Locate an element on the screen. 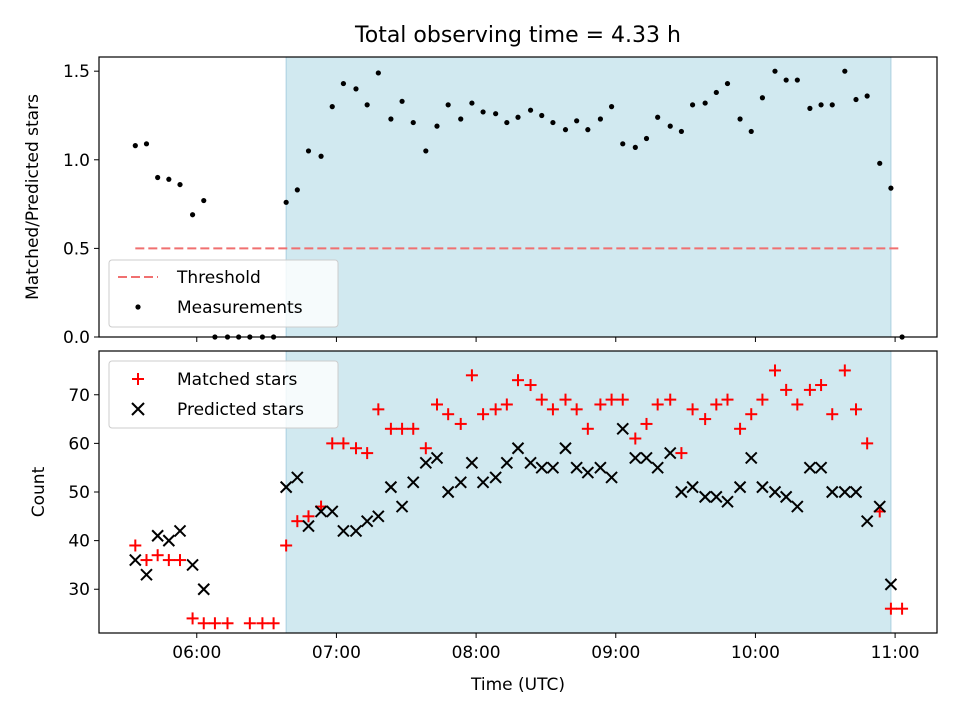  bottom-ylabel: Count is located at coordinates (39, 491).